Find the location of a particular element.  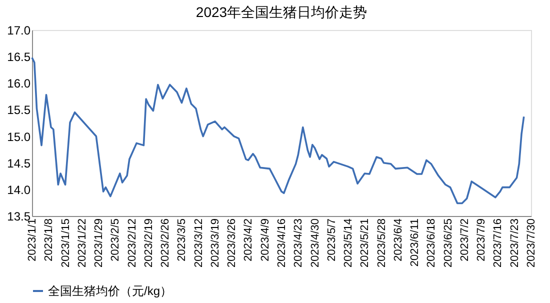

x-tick-label: 2023/1/15 is located at coordinates (66, 243).